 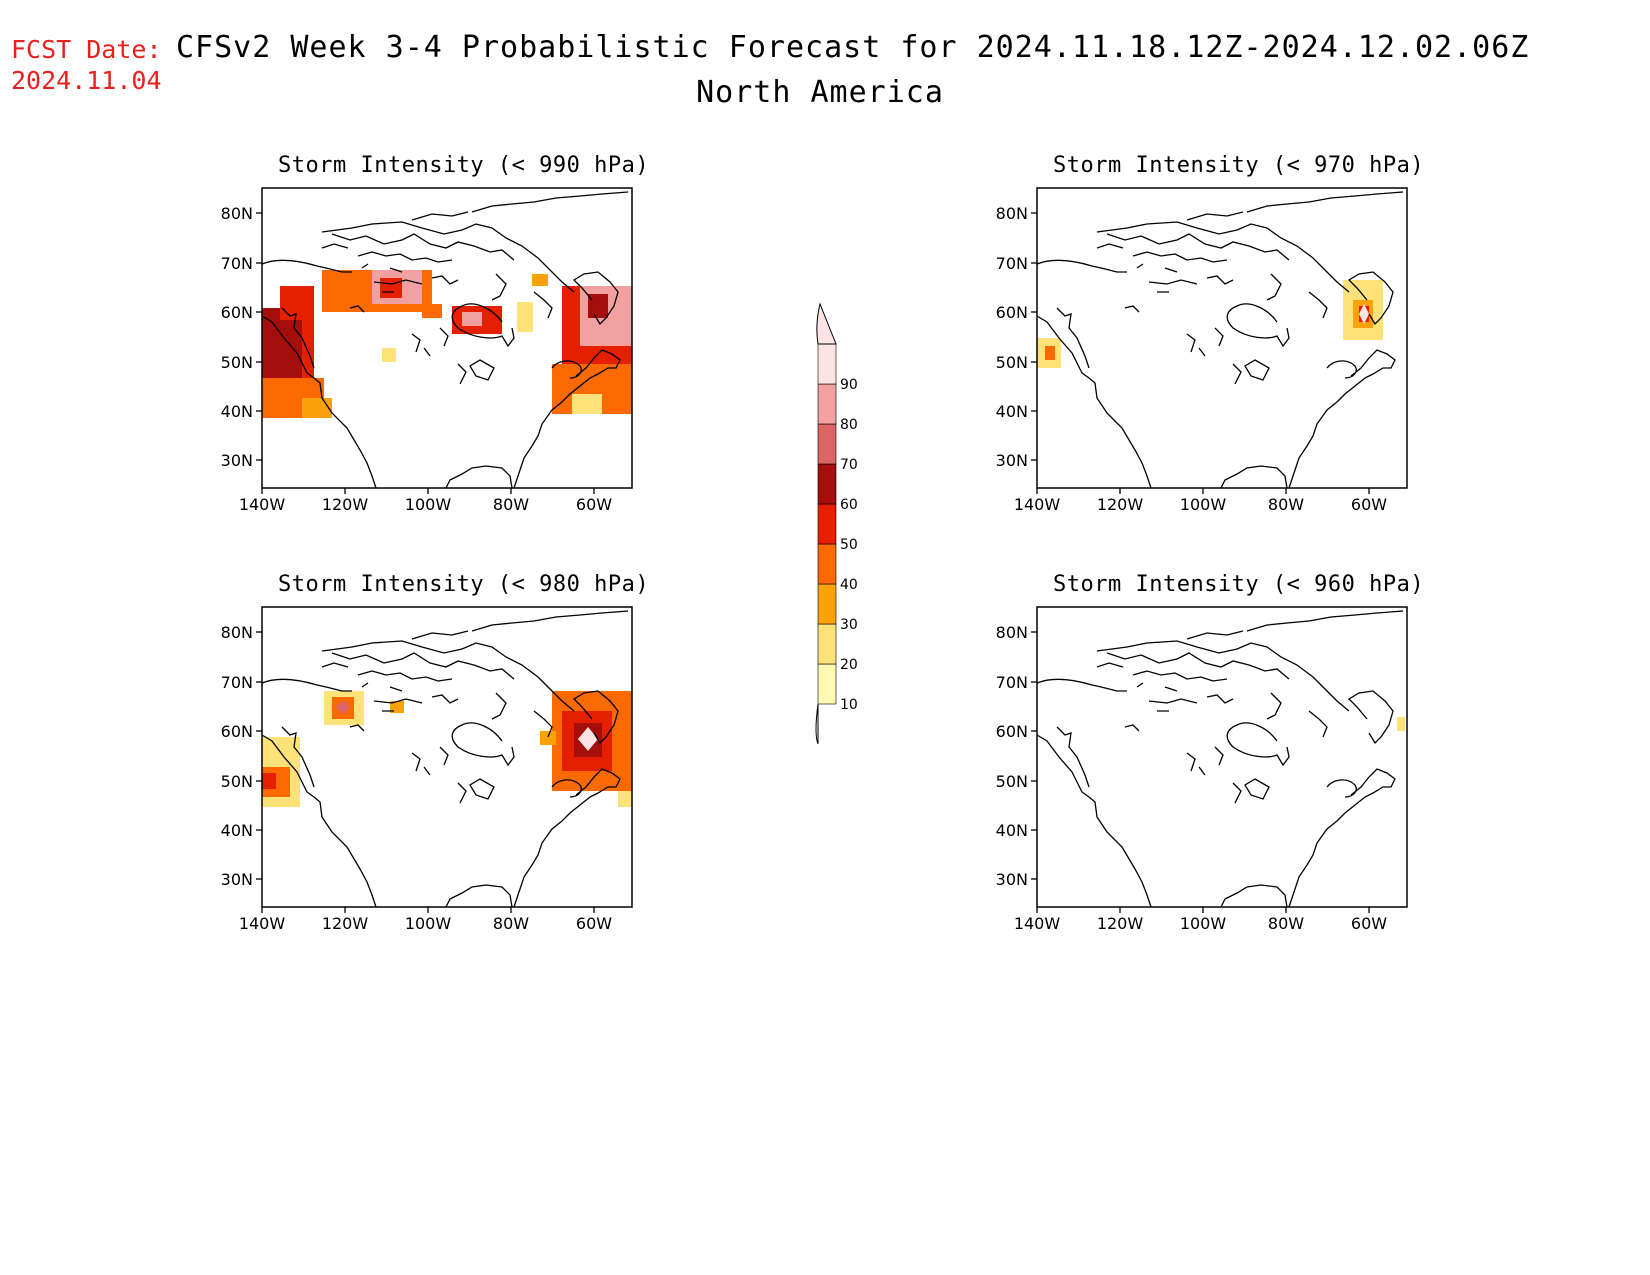 I want to click on forecast-date-label: FCST Date:, so click(x=86, y=49).